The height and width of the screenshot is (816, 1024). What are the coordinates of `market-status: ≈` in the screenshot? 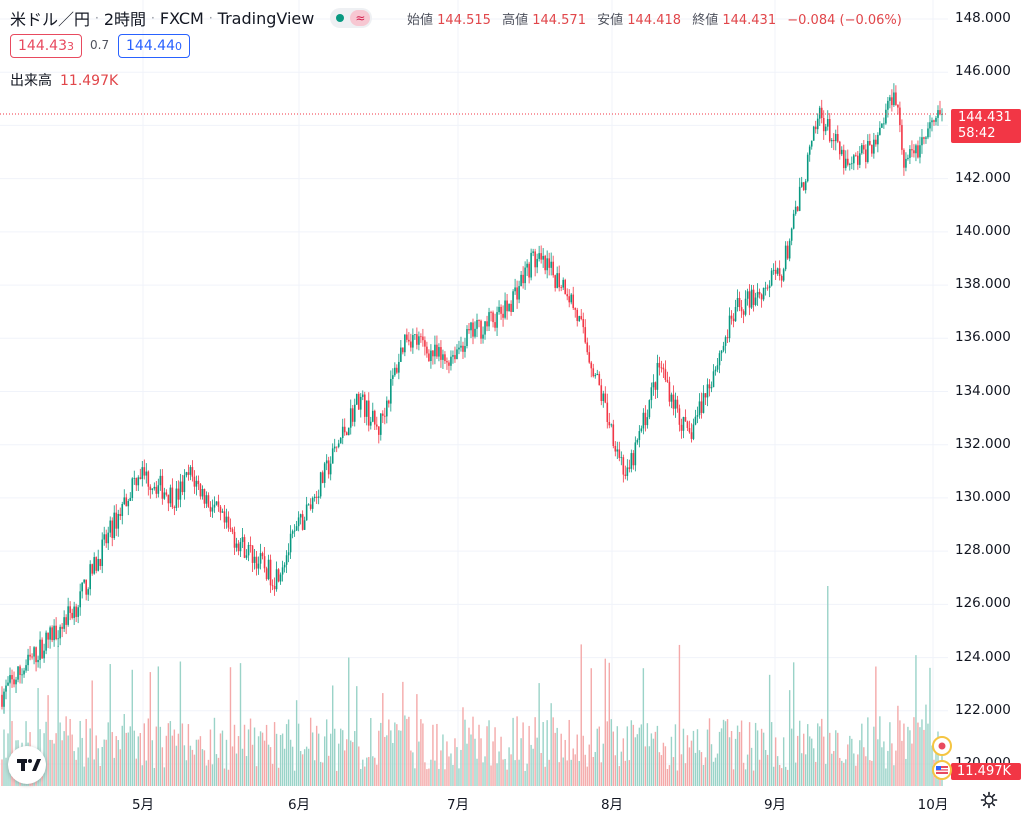 It's located at (351, 18).